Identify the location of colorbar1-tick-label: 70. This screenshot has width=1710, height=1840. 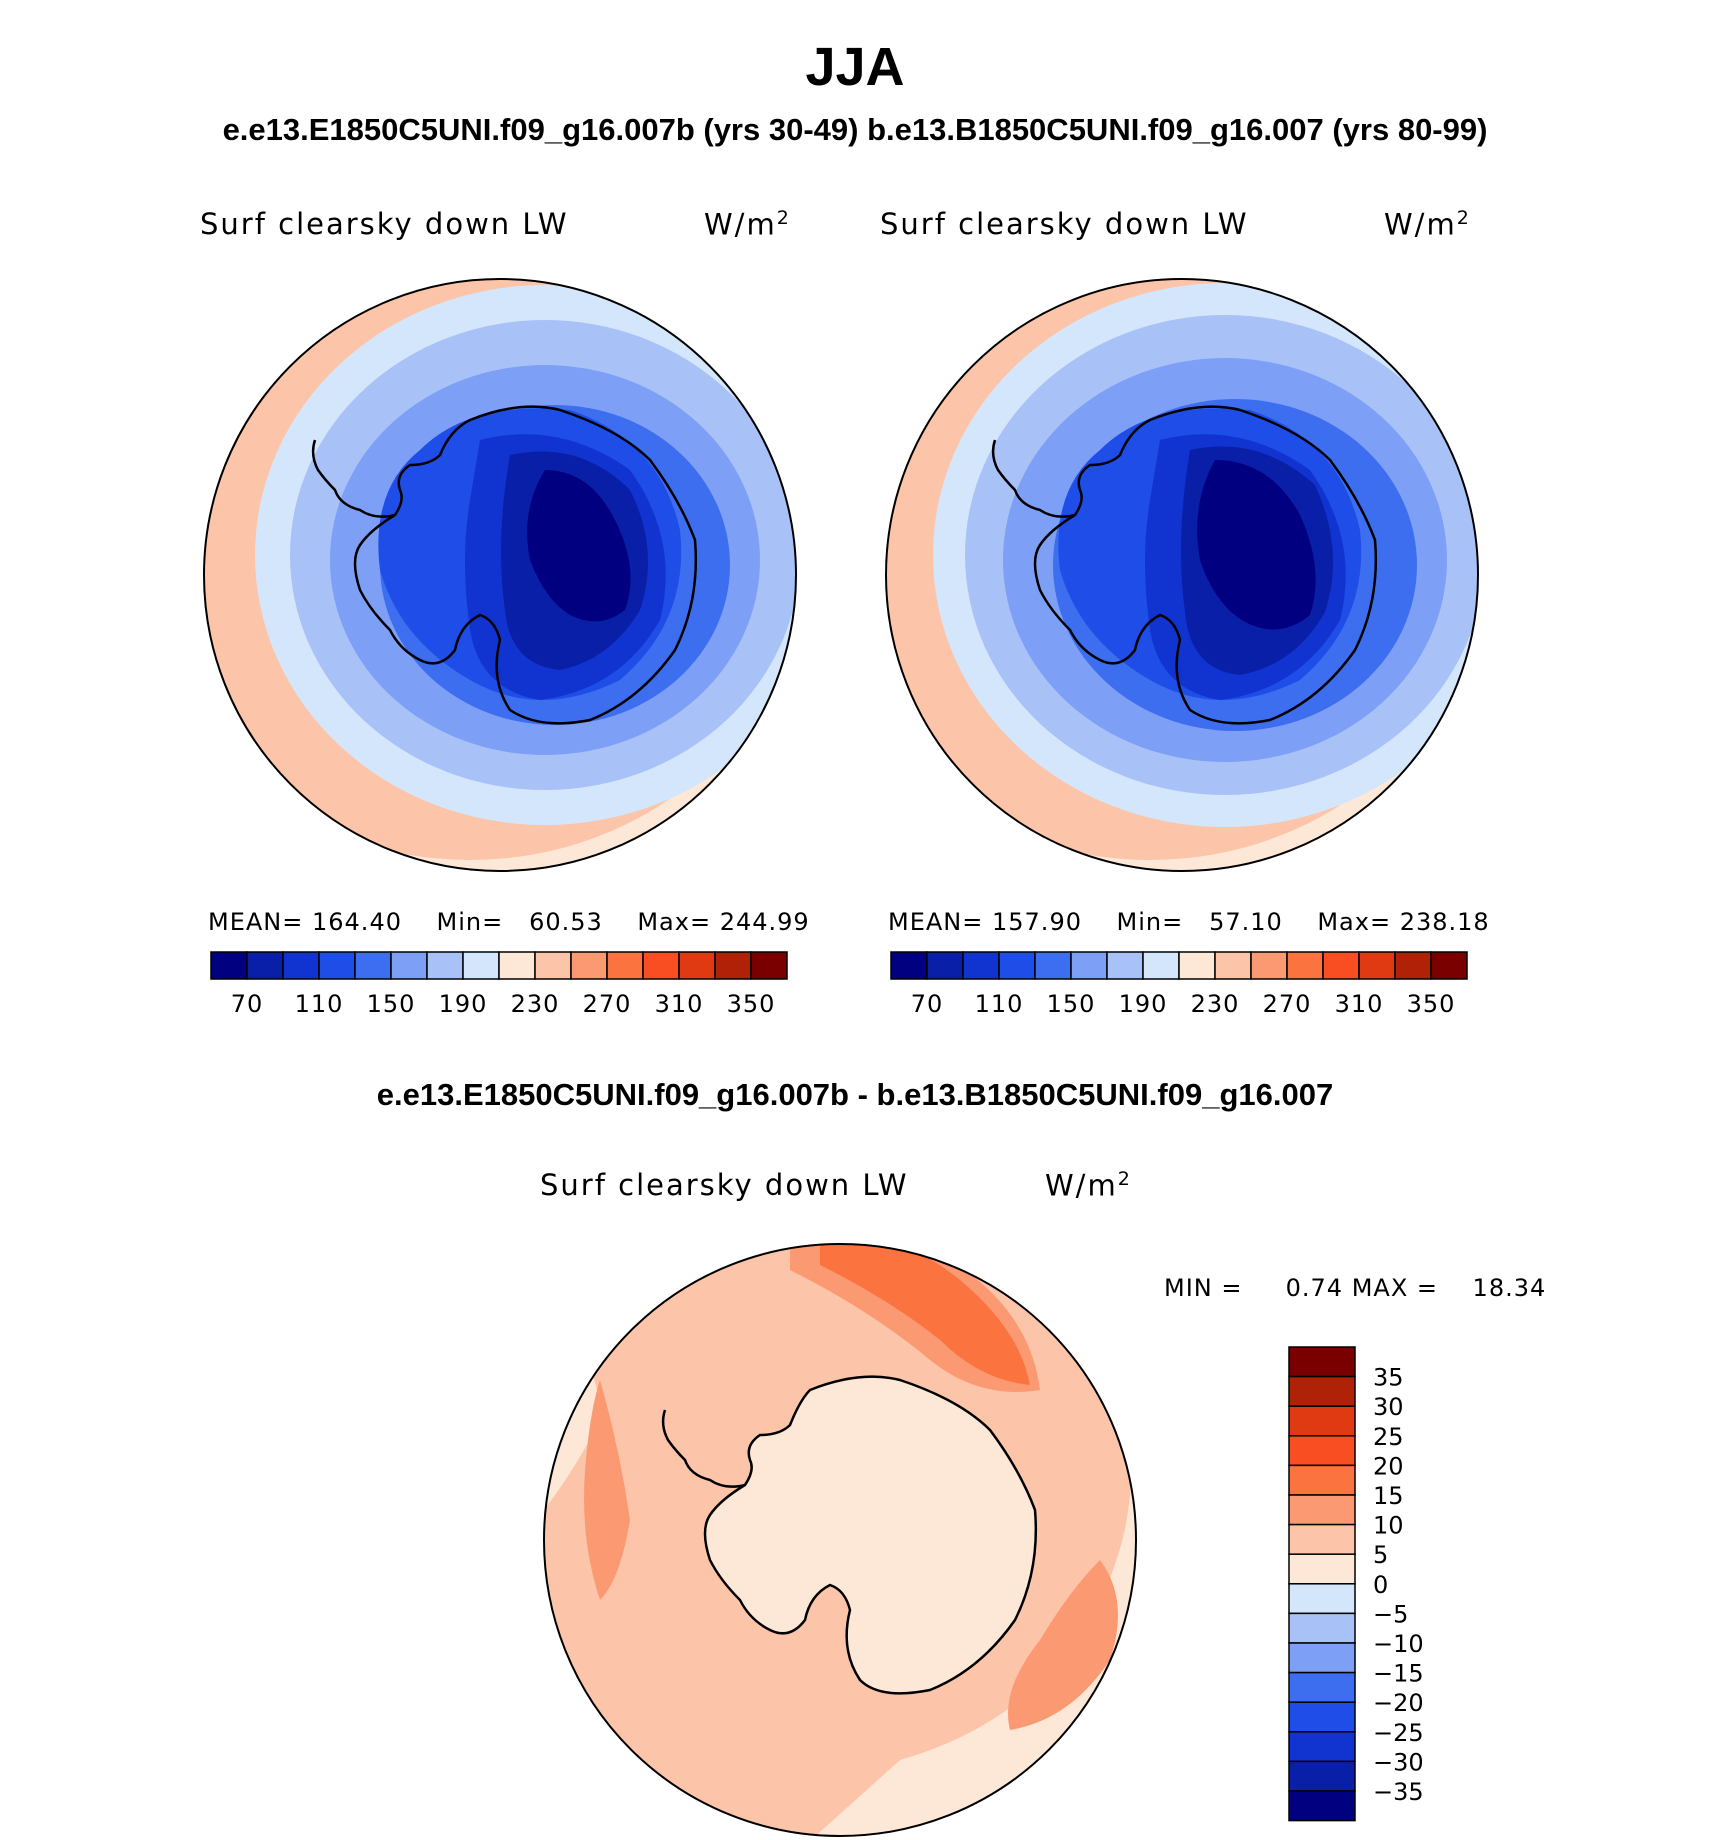
(247, 1004).